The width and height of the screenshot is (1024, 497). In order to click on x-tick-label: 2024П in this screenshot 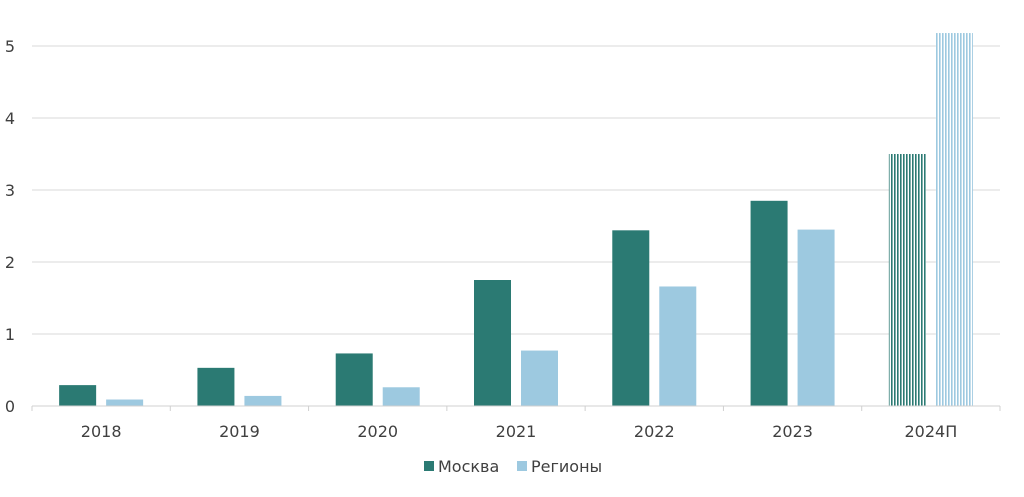, I will do `click(930, 431)`.